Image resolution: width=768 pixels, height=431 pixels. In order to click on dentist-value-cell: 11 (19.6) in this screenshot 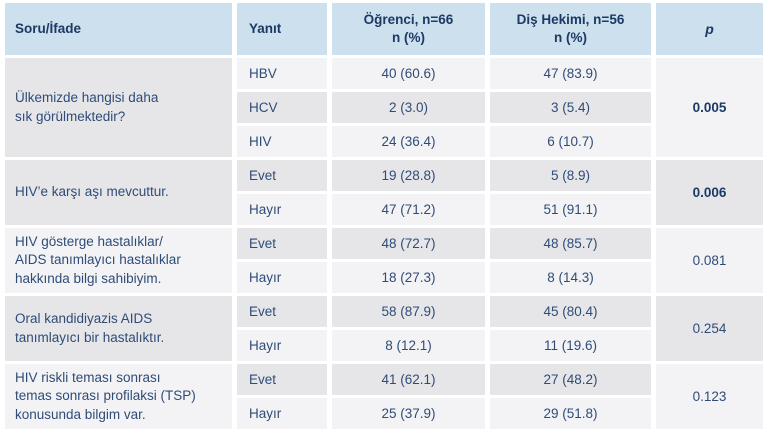, I will do `click(570, 345)`.